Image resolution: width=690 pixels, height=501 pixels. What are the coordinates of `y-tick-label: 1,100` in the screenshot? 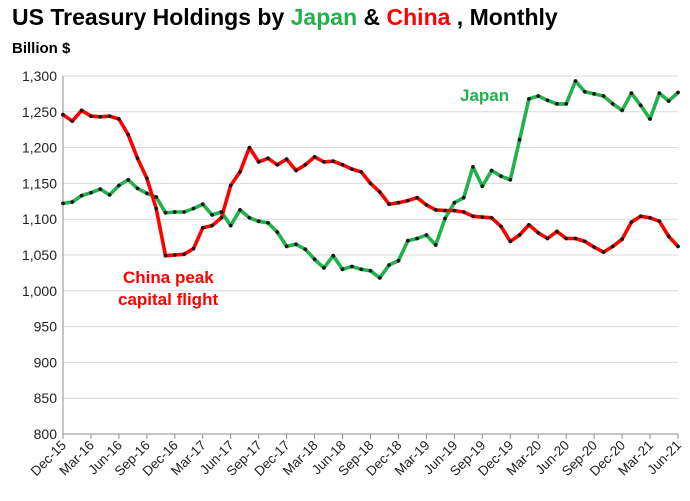 It's located at (39, 219).